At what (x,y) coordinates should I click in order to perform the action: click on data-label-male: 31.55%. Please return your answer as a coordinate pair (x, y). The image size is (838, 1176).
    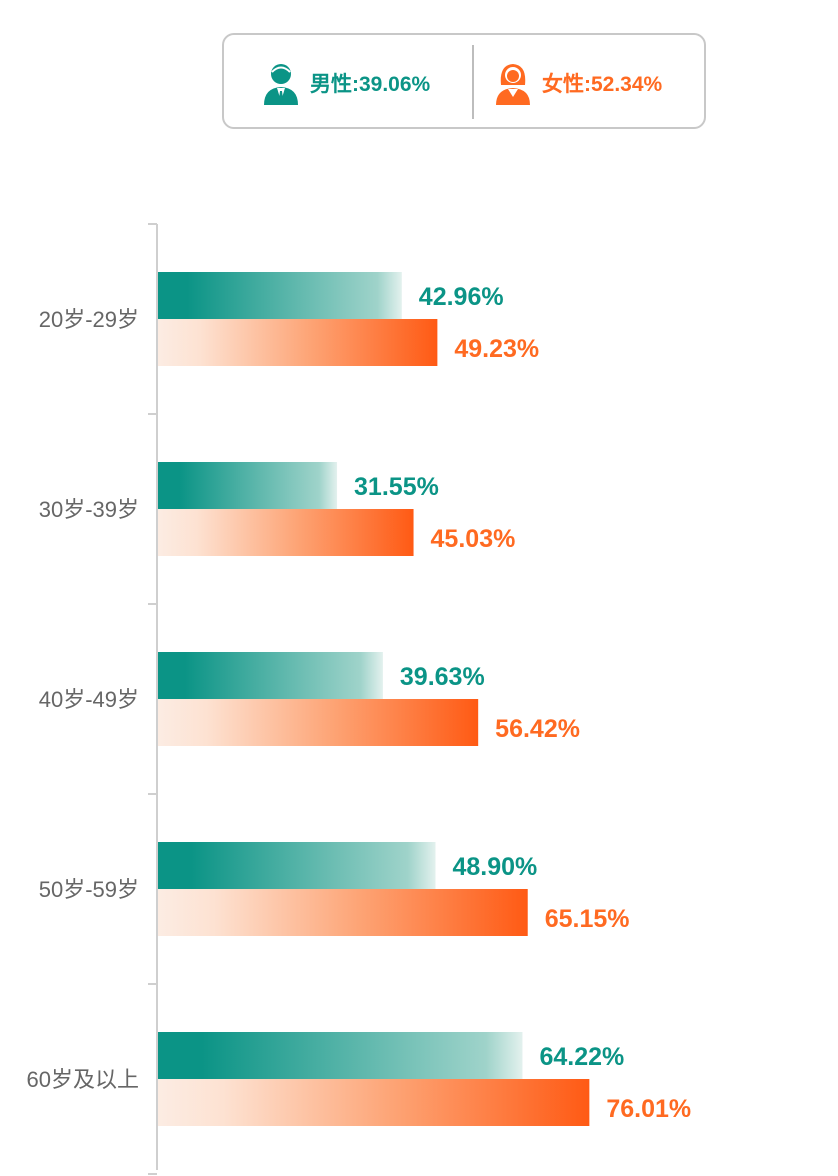
    Looking at the image, I should click on (396, 487).